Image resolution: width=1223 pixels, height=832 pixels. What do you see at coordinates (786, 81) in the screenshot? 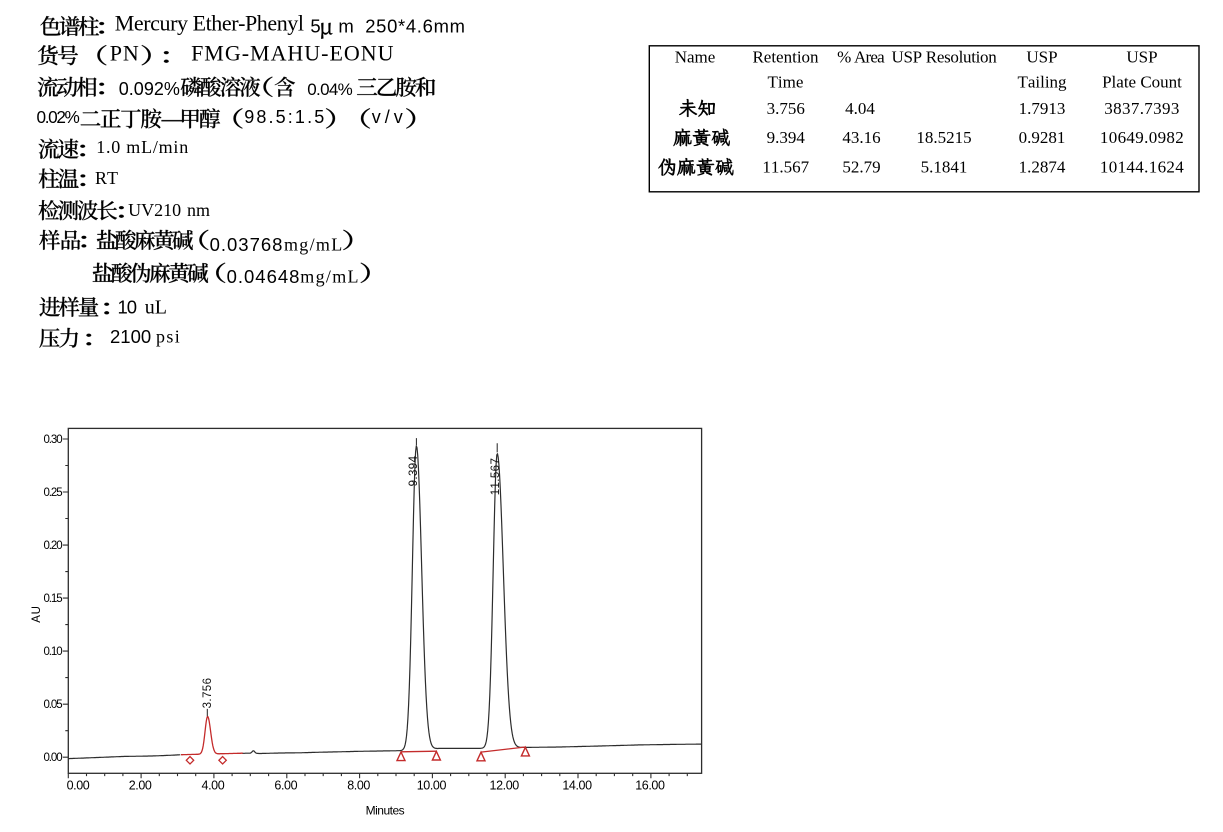
I see `svg-text: Time` at bounding box center [786, 81].